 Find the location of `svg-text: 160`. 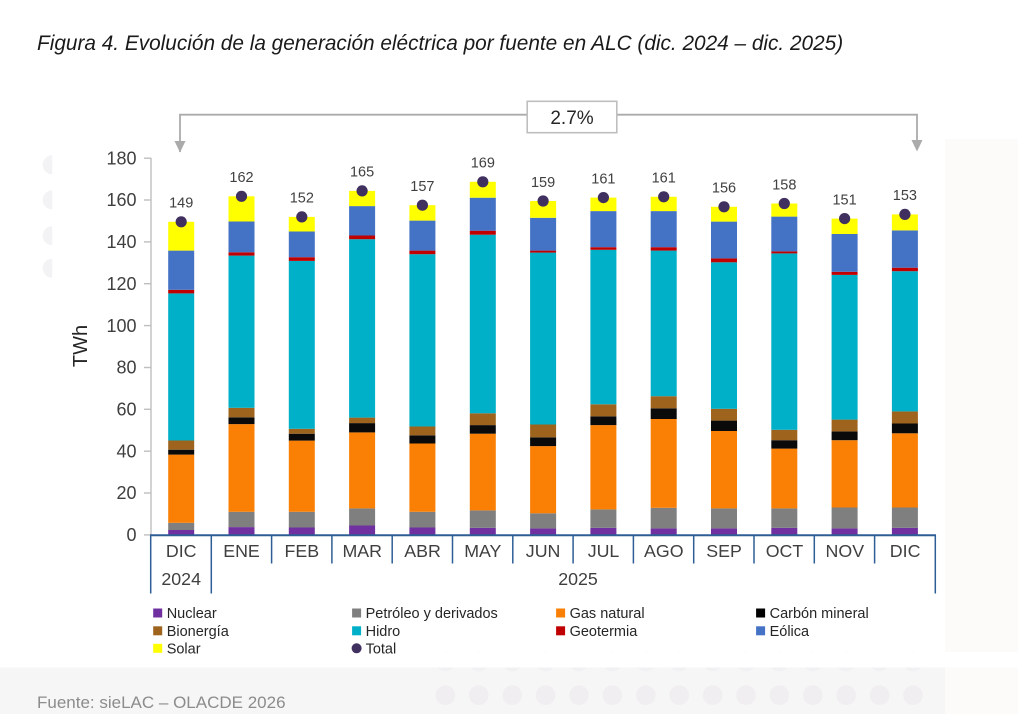

svg-text: 160 is located at coordinates (121, 200).